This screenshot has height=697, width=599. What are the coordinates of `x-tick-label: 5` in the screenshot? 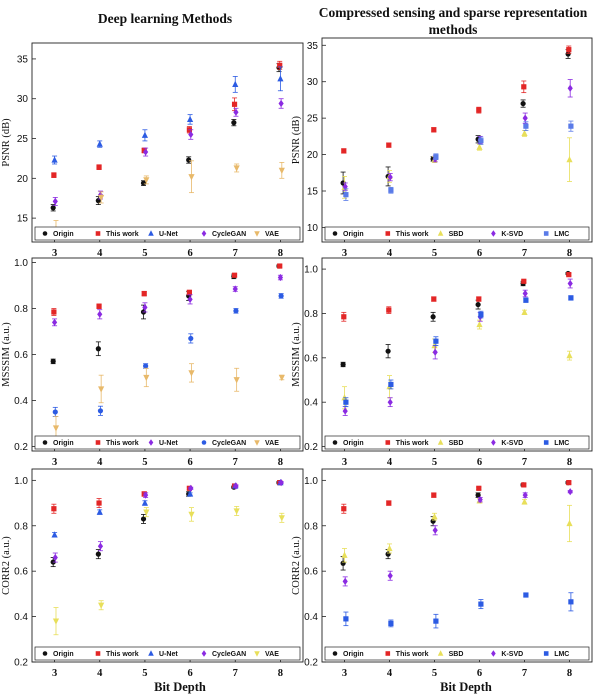 It's located at (144, 253).